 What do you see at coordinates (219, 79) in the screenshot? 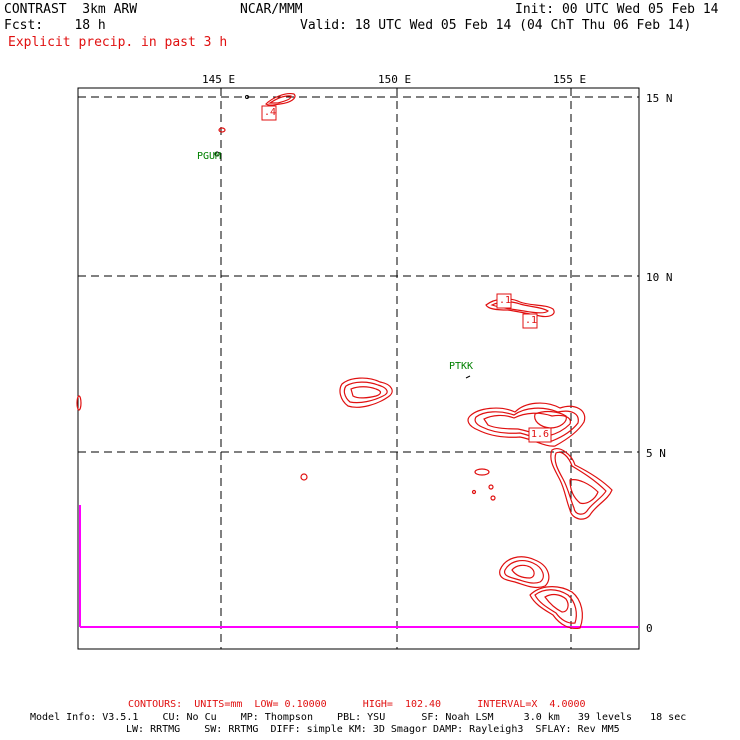
I see `lon-label-145: 145 E` at bounding box center [219, 79].